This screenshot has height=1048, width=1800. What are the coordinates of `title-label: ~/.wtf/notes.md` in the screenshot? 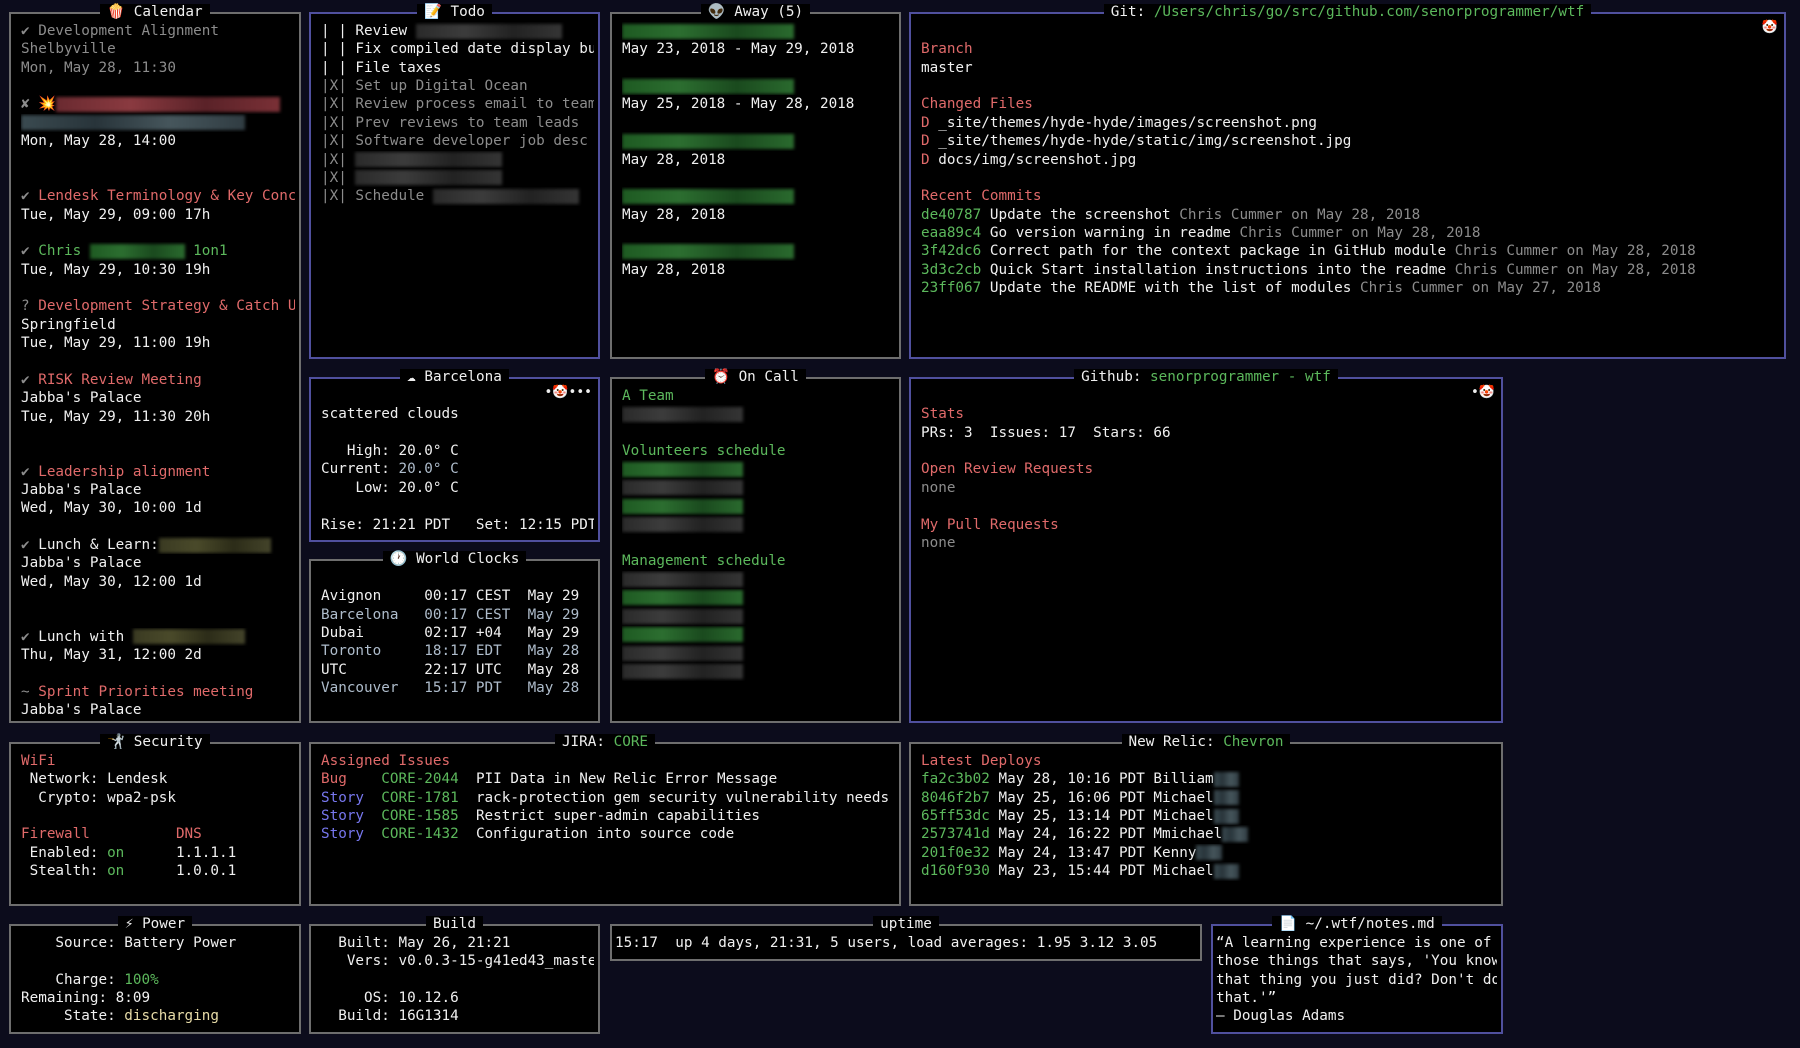 It's located at (1370, 924).